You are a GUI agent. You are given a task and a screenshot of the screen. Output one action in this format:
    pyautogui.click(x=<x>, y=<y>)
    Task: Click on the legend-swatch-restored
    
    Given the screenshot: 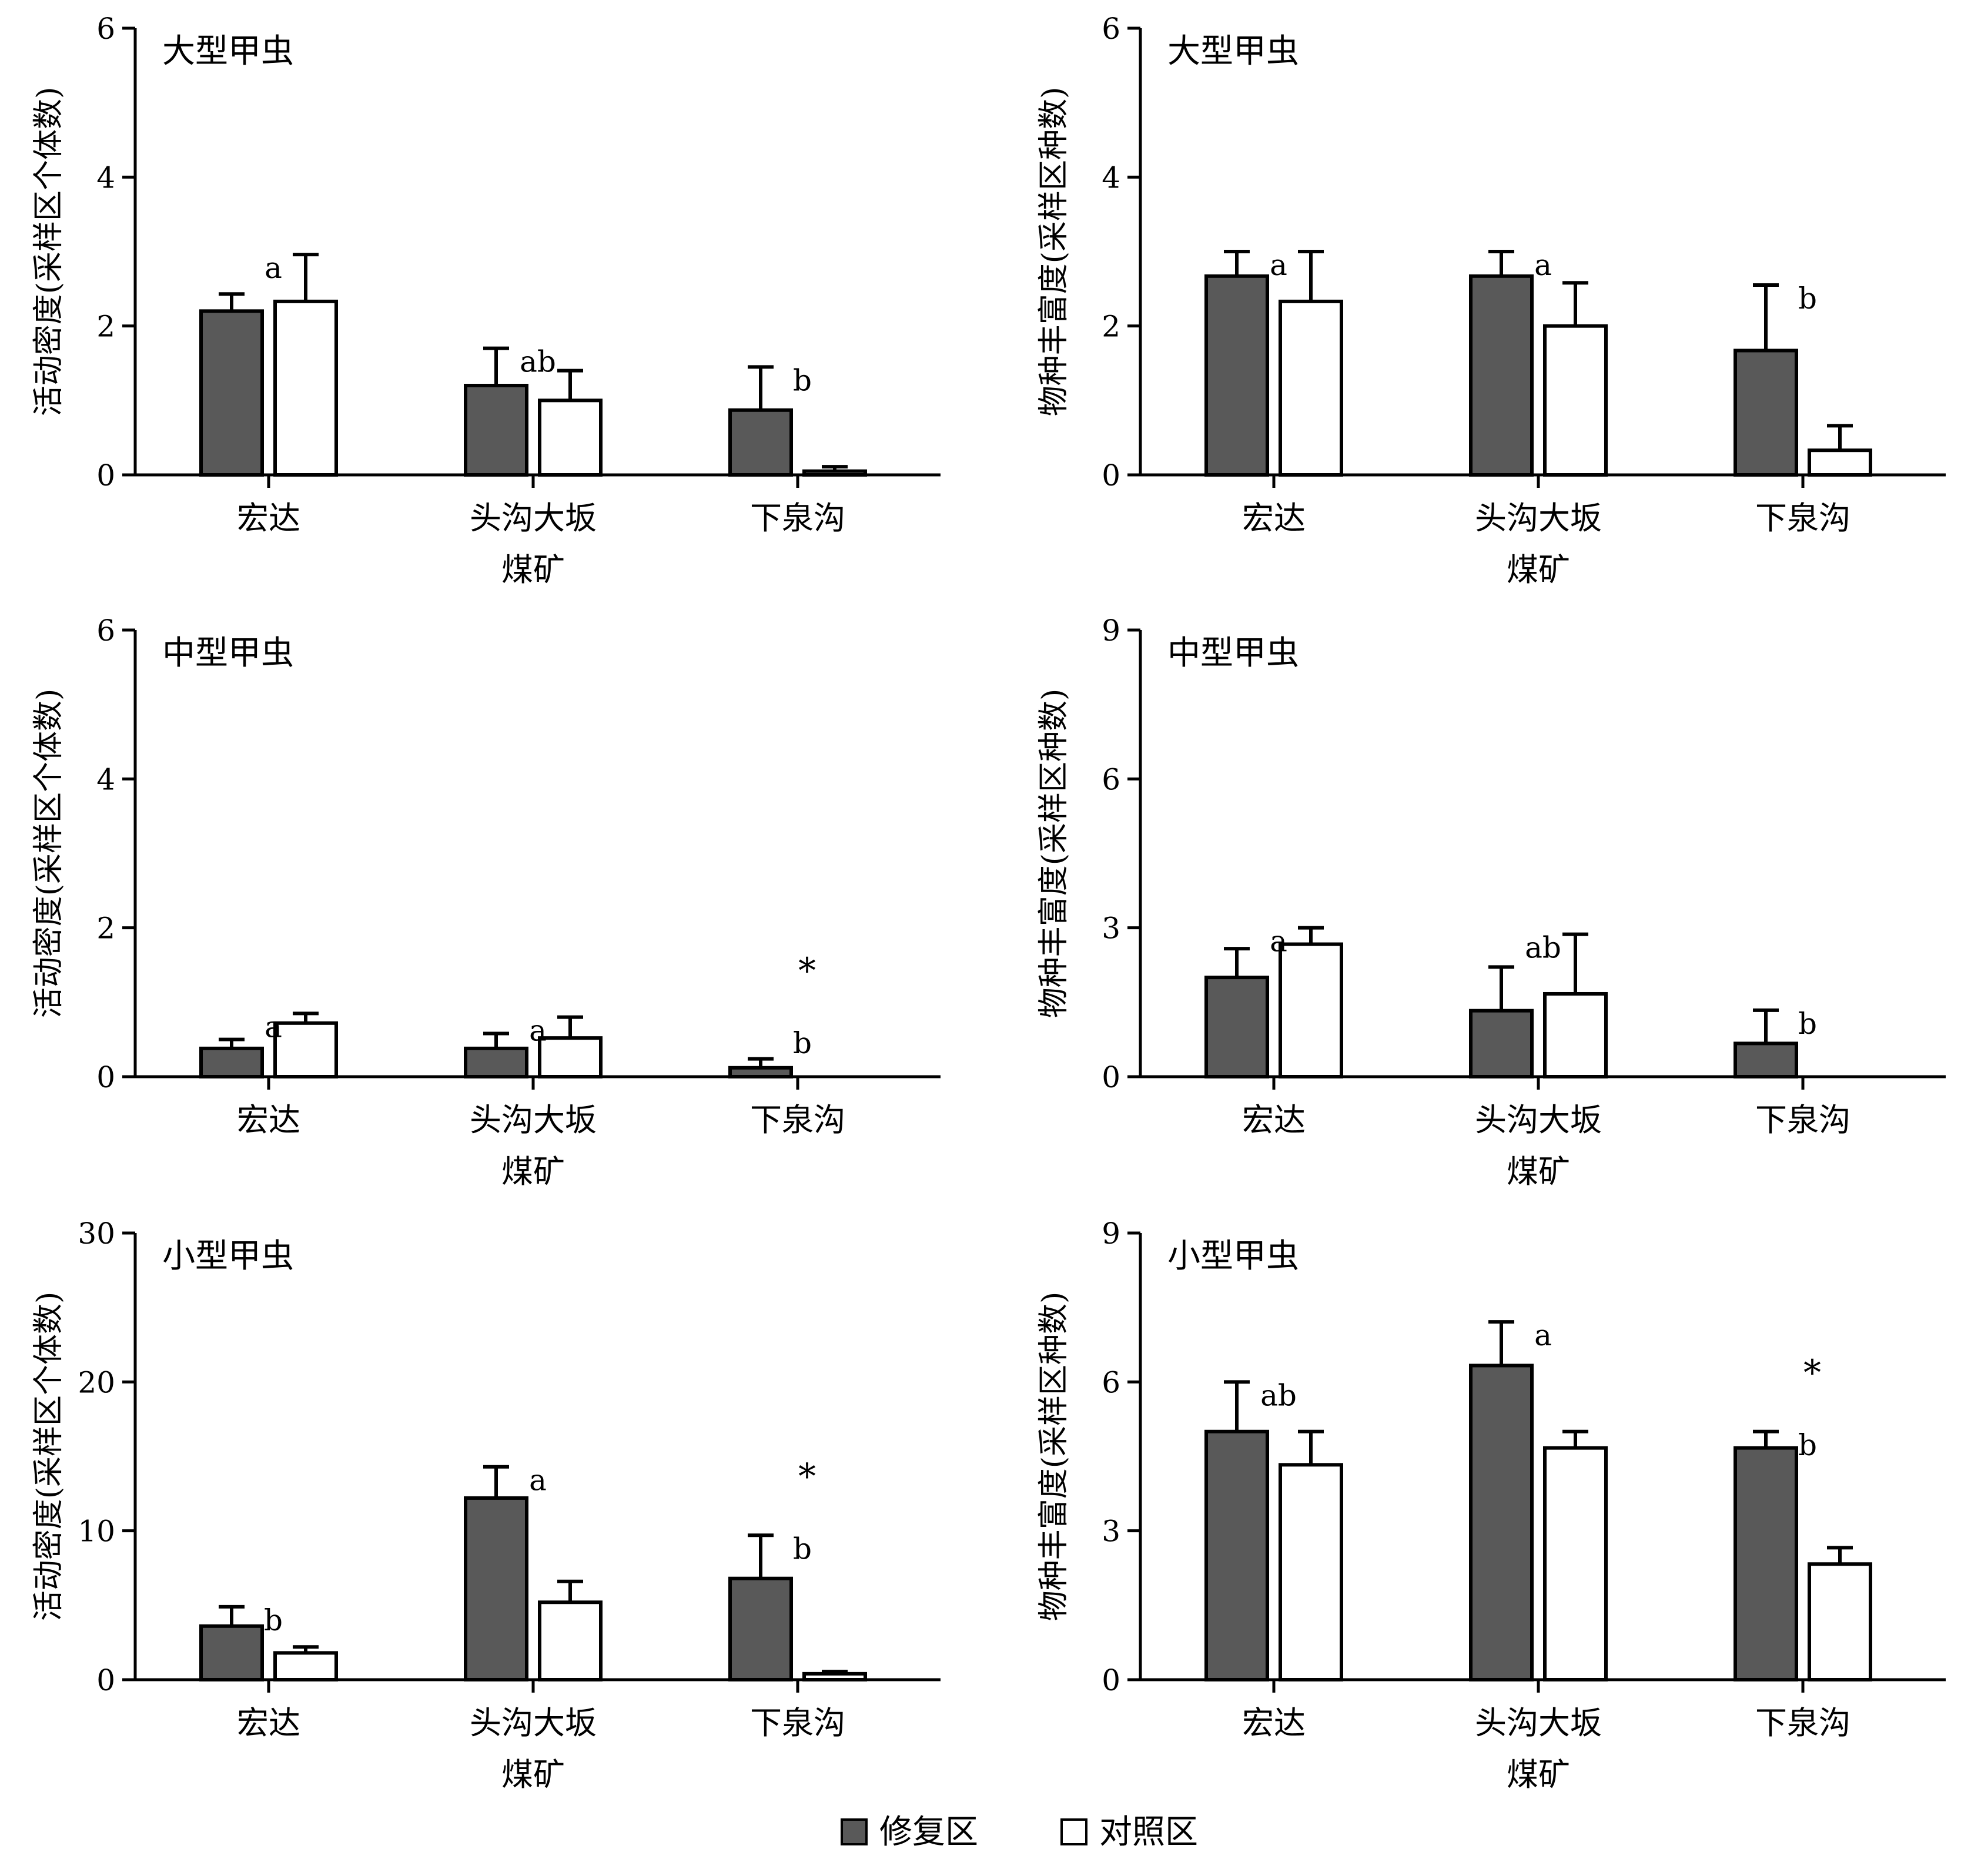 What is the action you would take?
    pyautogui.click(x=854, y=1832)
    